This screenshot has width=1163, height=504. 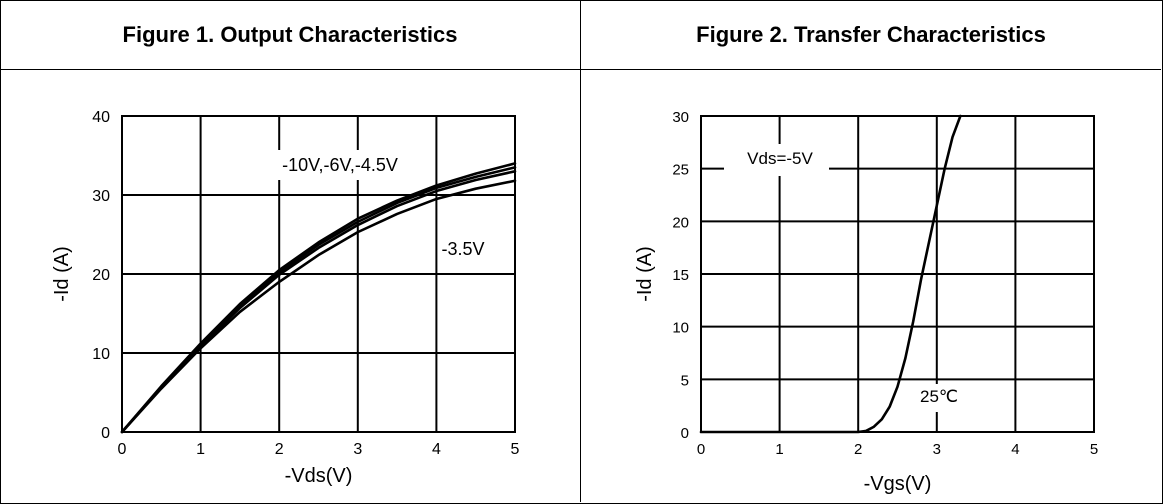 I want to click on figure-2-title: Figure 2. Transfer Characteristics, so click(x=871, y=34).